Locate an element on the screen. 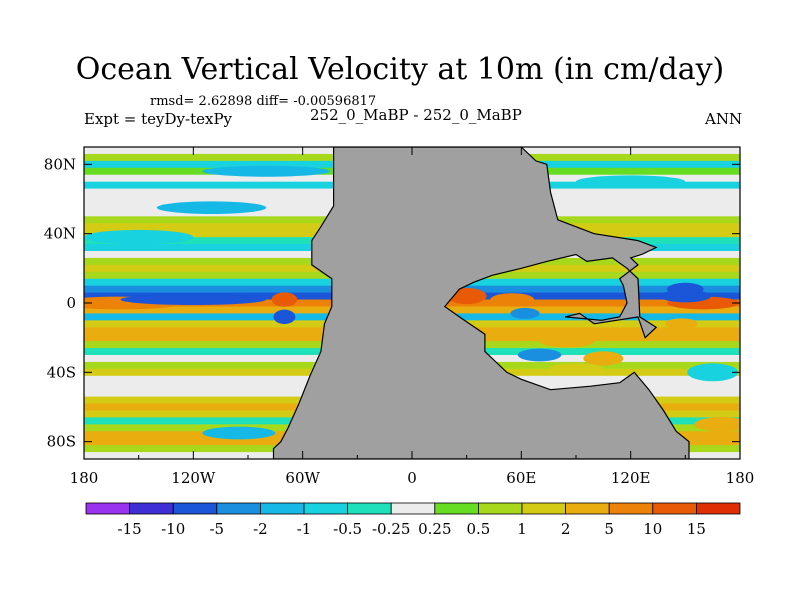 This screenshot has width=800, height=600. colorbar-label: 10 is located at coordinates (652, 529).